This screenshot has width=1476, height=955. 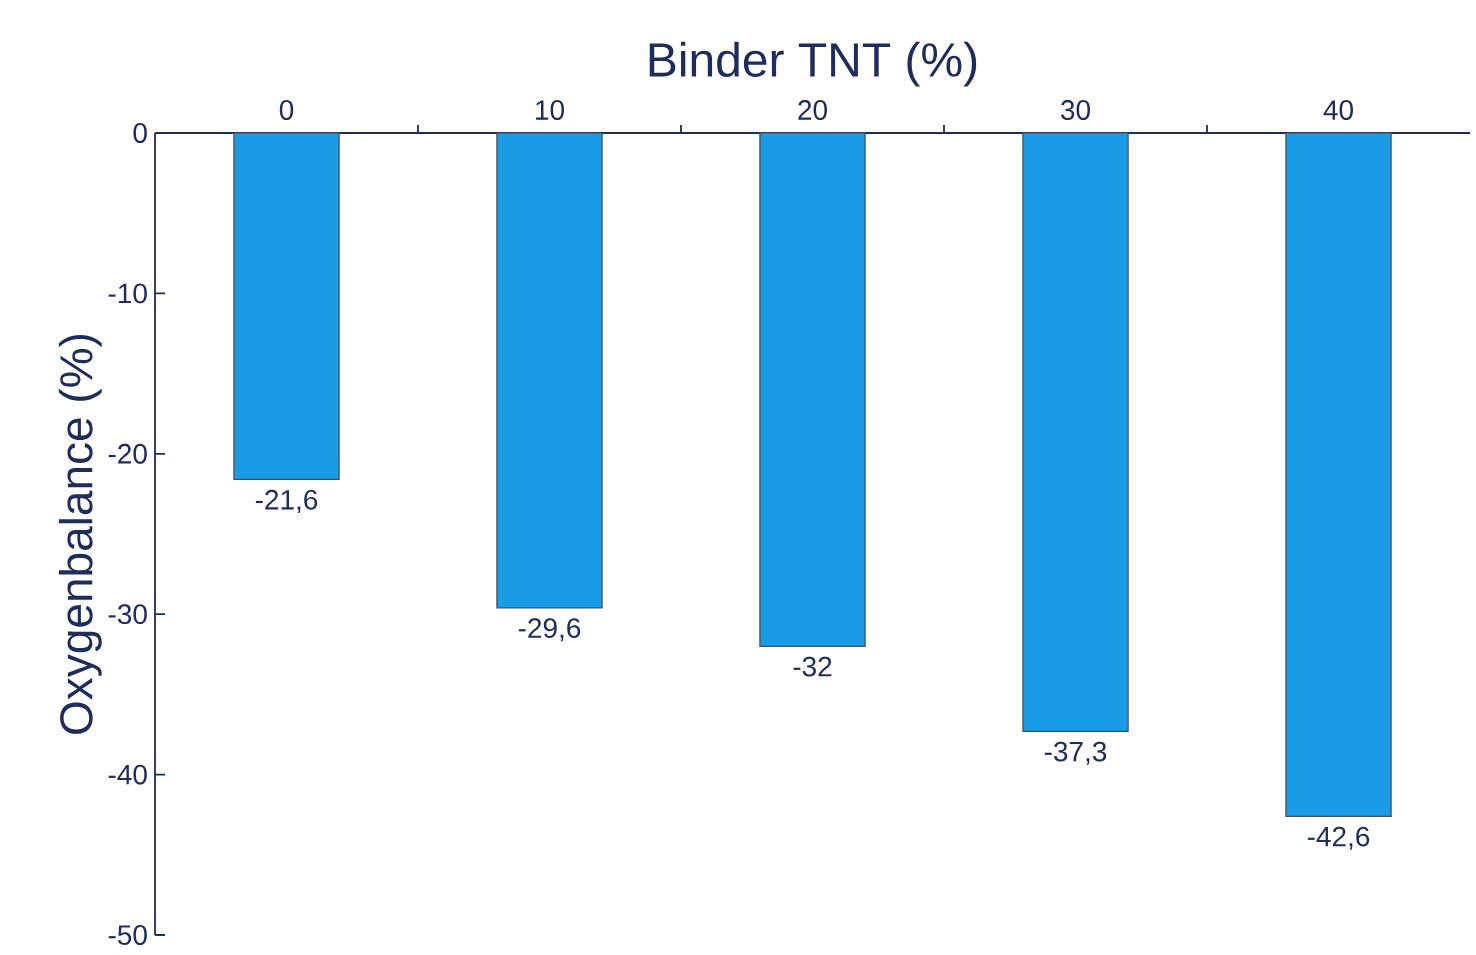 What do you see at coordinates (549, 630) in the screenshot?
I see `data-label: -29,6` at bounding box center [549, 630].